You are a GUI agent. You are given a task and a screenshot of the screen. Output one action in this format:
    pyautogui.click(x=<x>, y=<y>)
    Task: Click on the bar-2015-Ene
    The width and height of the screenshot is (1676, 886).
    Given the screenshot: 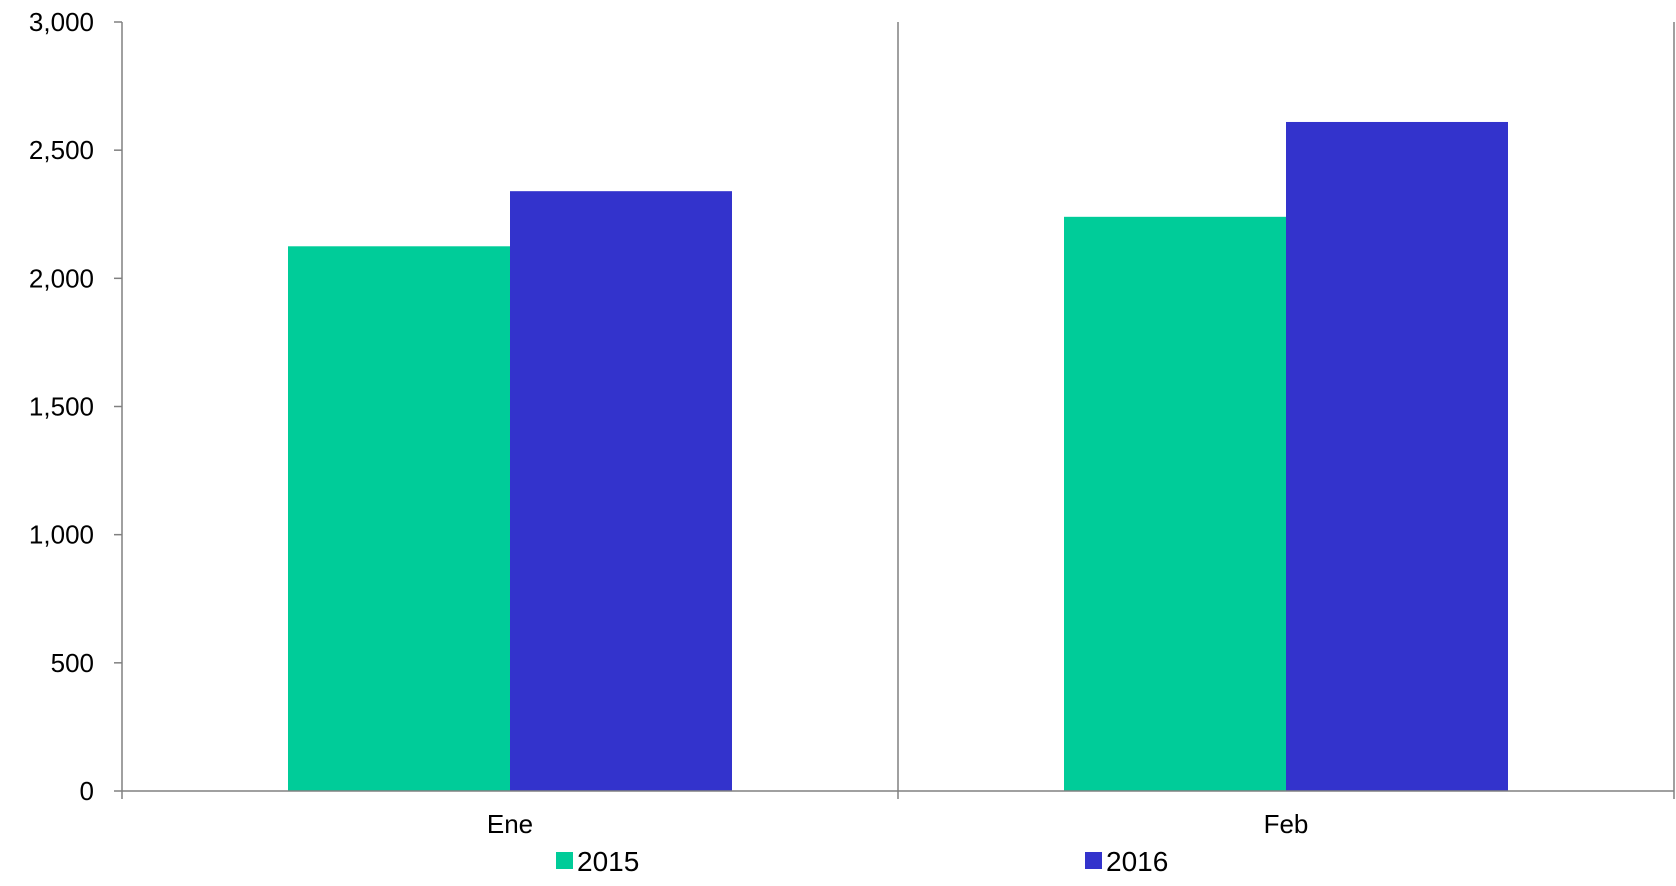 What is the action you would take?
    pyautogui.click(x=399, y=518)
    